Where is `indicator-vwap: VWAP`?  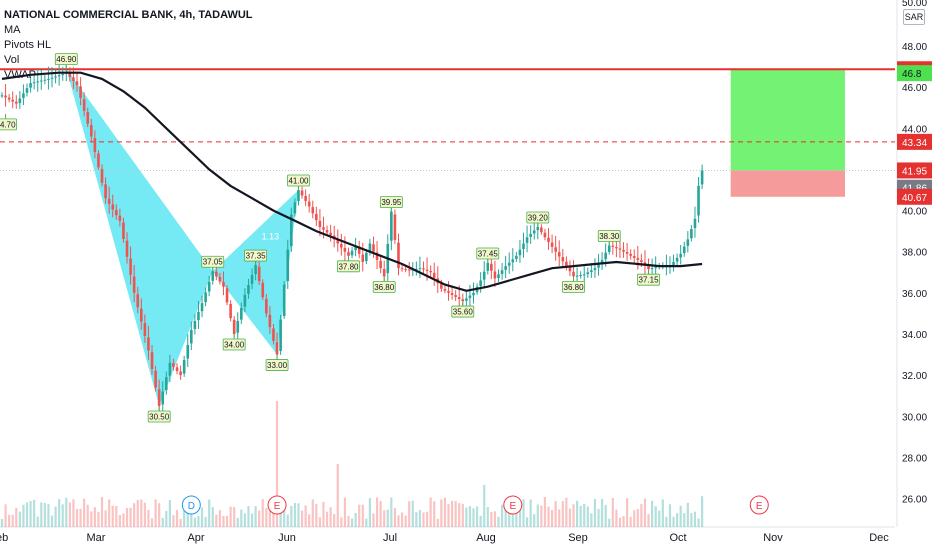 indicator-vwap: VWAP is located at coordinates (20, 75).